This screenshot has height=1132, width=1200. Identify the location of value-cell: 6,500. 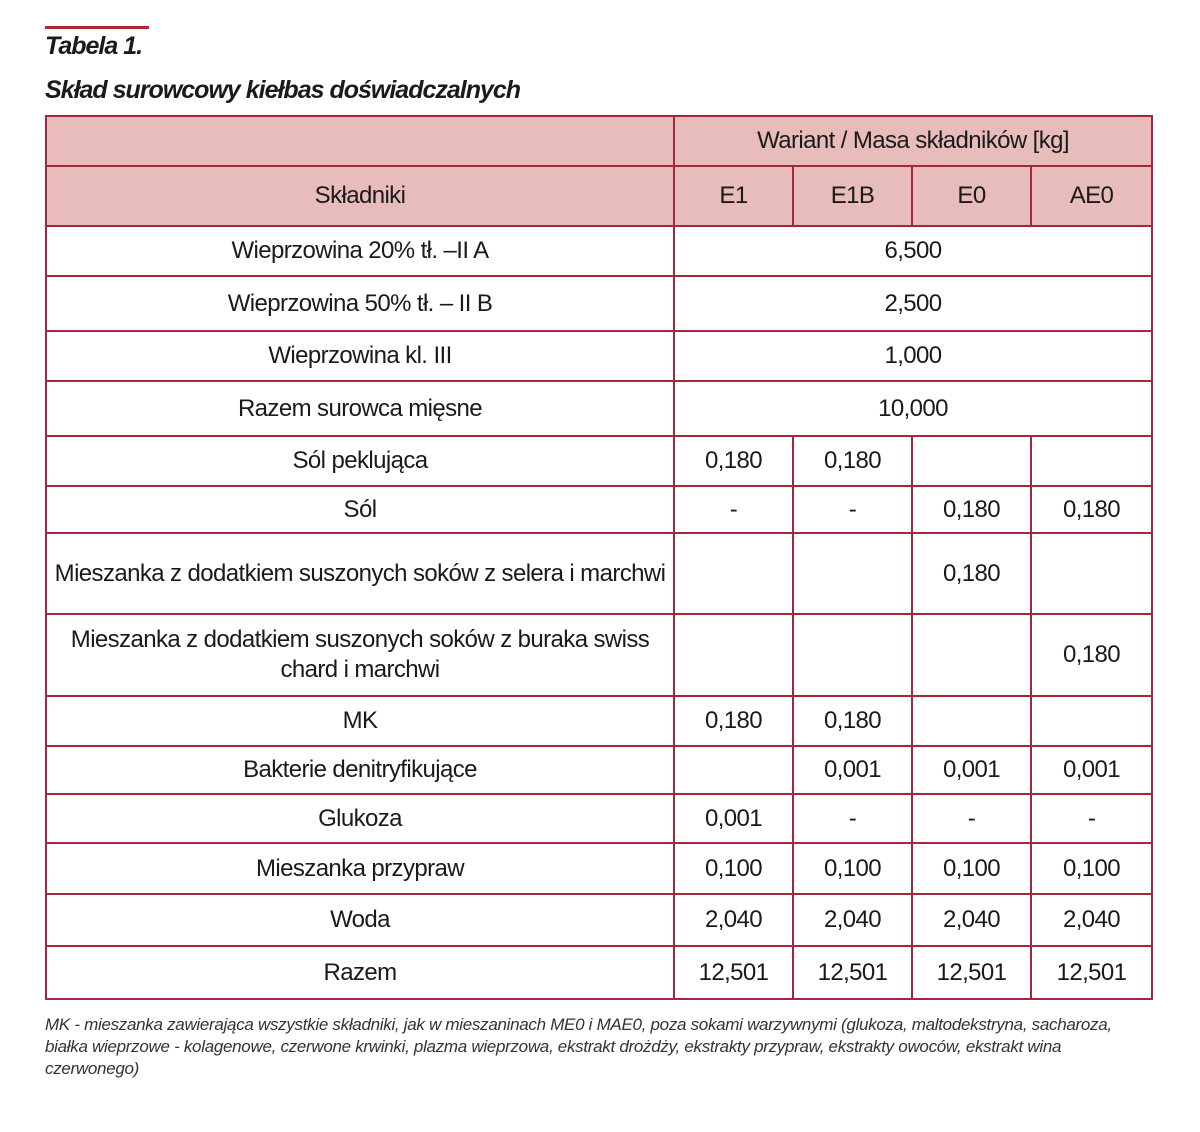
(913, 251).